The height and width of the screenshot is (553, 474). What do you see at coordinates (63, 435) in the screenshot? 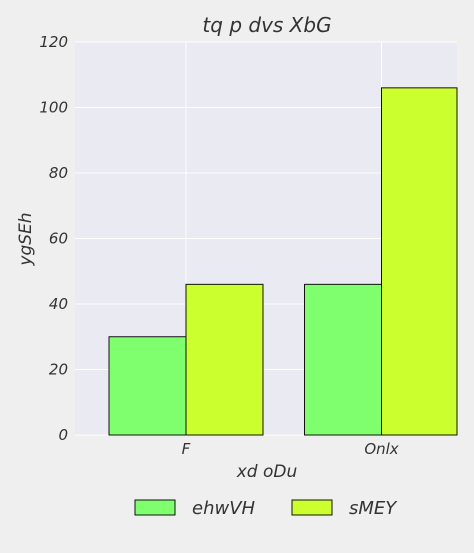
I see `y-tick-label: 0` at bounding box center [63, 435].